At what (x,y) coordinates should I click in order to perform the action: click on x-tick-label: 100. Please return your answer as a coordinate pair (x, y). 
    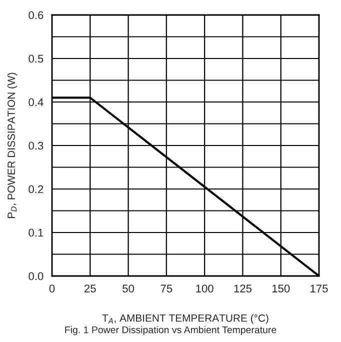
    Looking at the image, I should click on (205, 288).